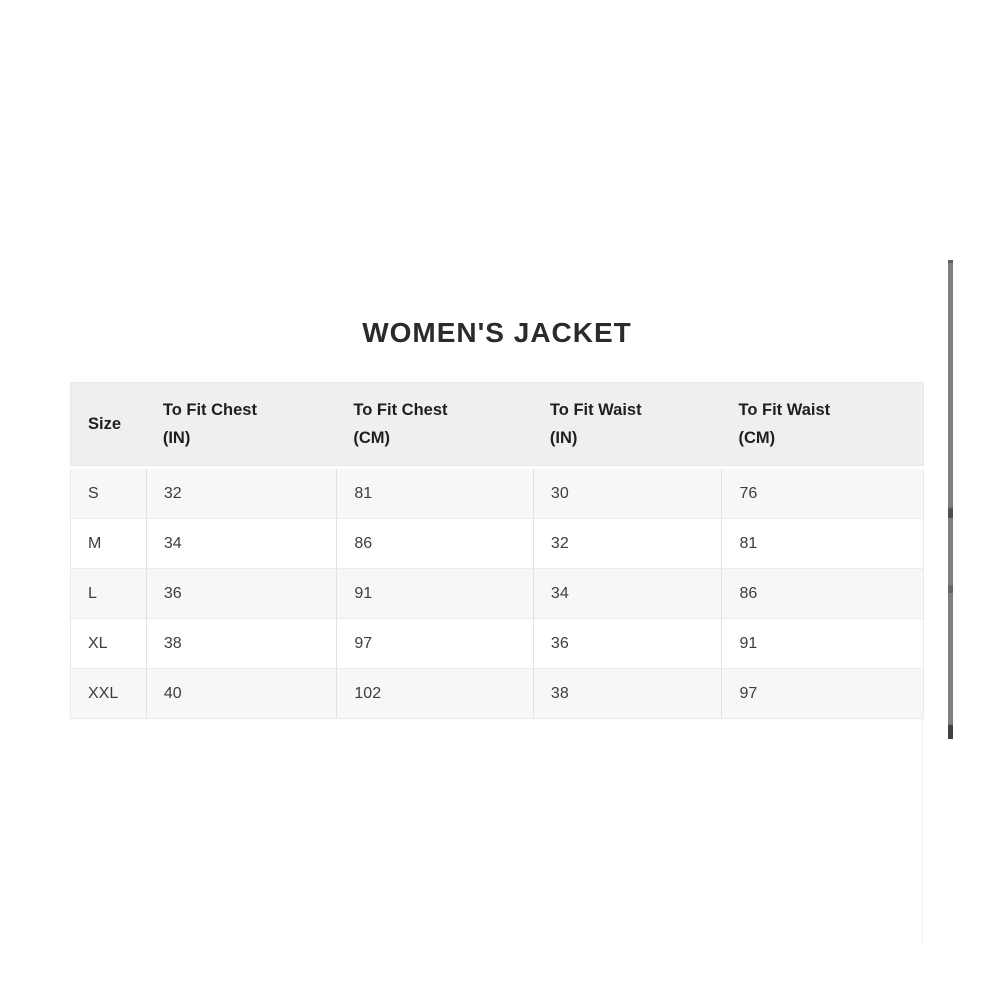  What do you see at coordinates (241, 643) in the screenshot?
I see `cell-chest-in: 38` at bounding box center [241, 643].